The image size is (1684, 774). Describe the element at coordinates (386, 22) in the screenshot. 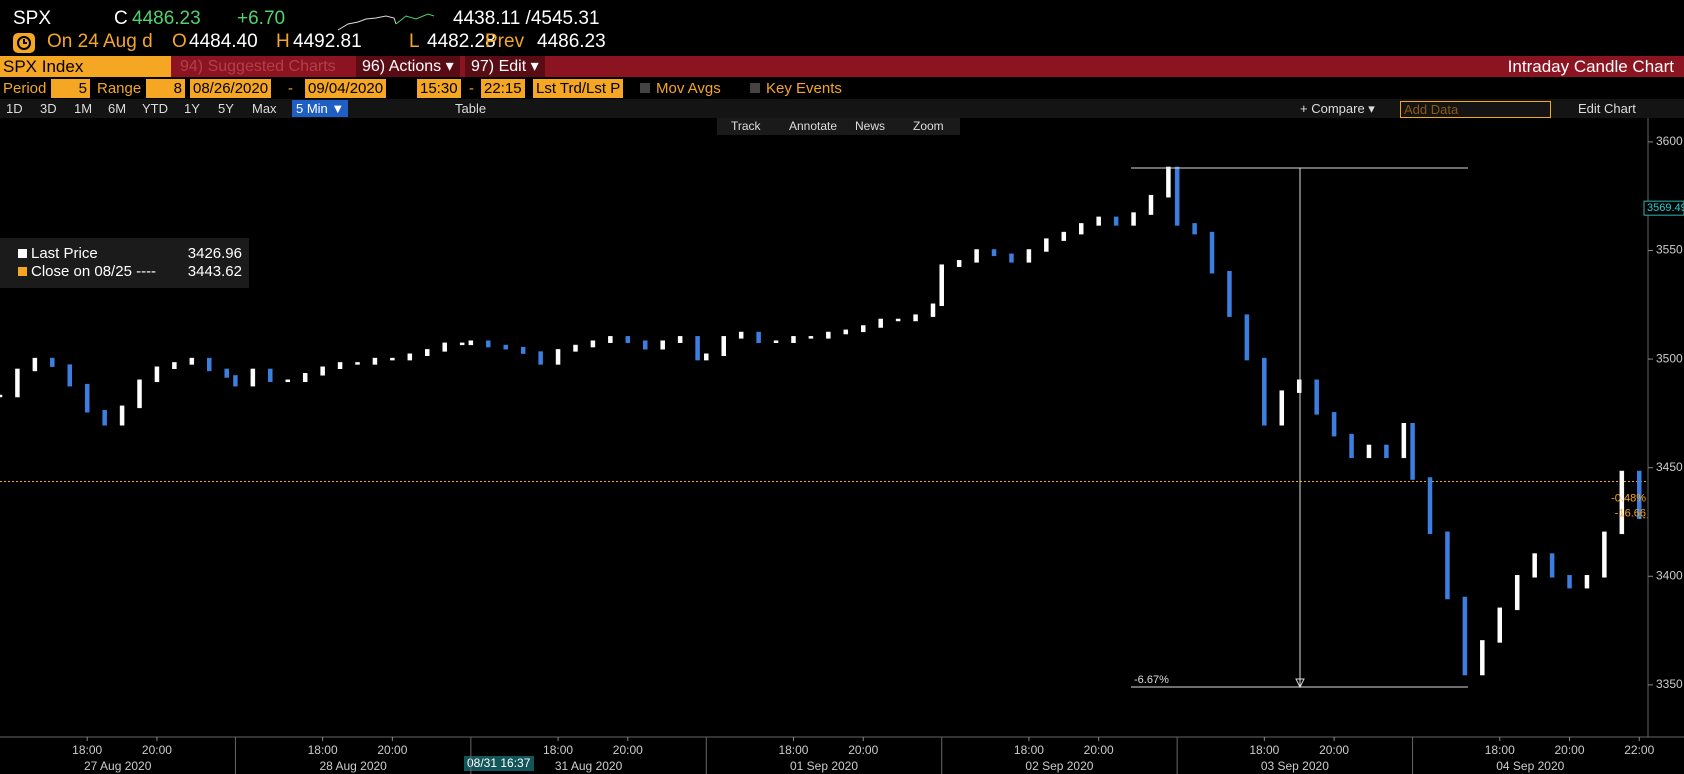

I see `sparkline` at that location.